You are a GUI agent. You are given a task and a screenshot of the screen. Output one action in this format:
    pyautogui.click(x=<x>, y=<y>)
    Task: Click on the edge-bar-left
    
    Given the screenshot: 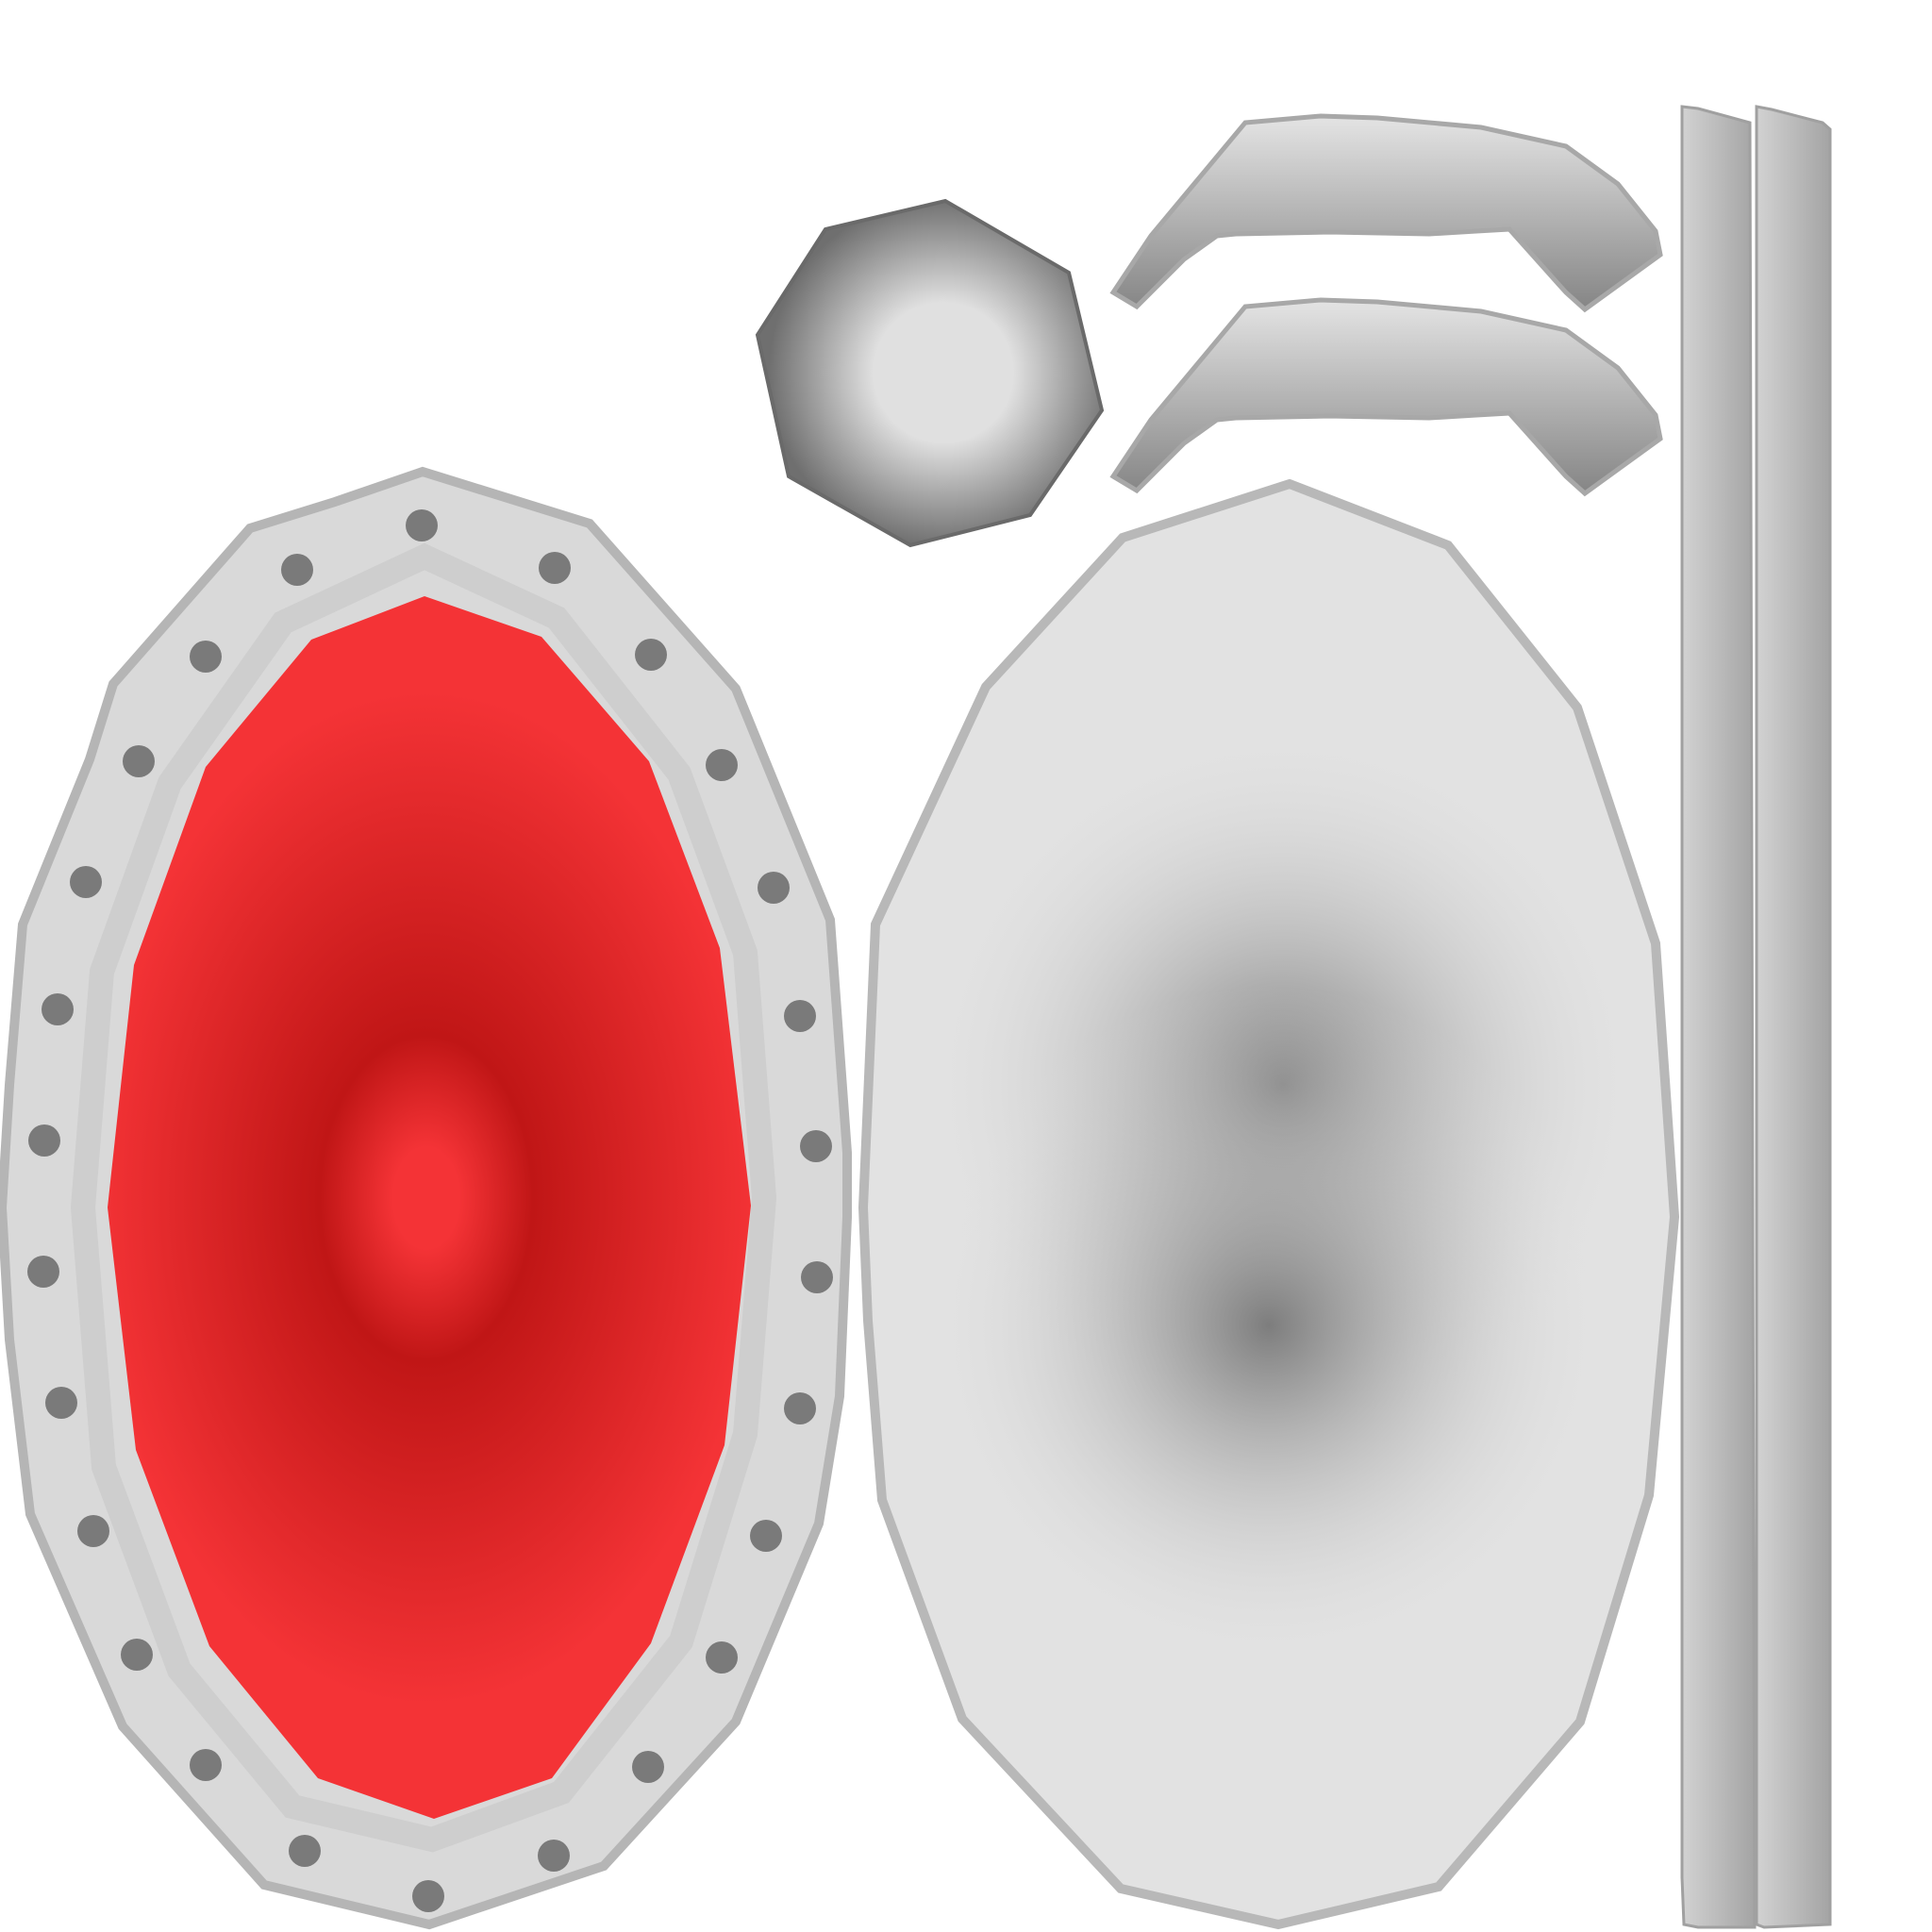 What is the action you would take?
    pyautogui.click(x=1719, y=1017)
    